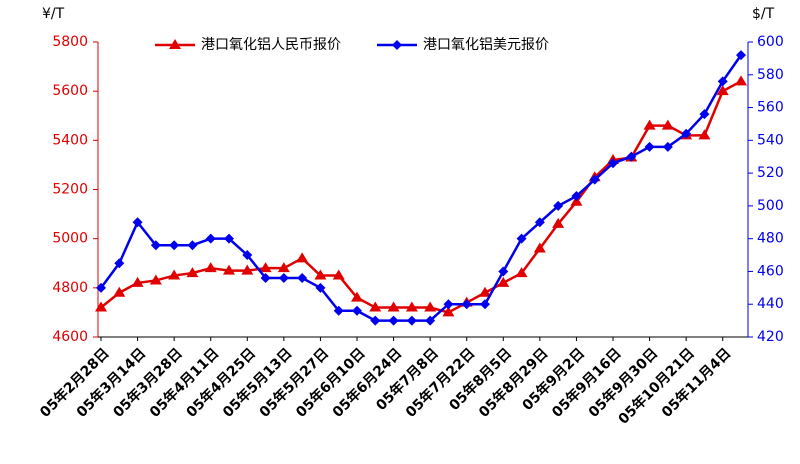 This screenshot has width=800, height=464. What do you see at coordinates (70, 91) in the screenshot?
I see `y-tick-label: 5600` at bounding box center [70, 91].